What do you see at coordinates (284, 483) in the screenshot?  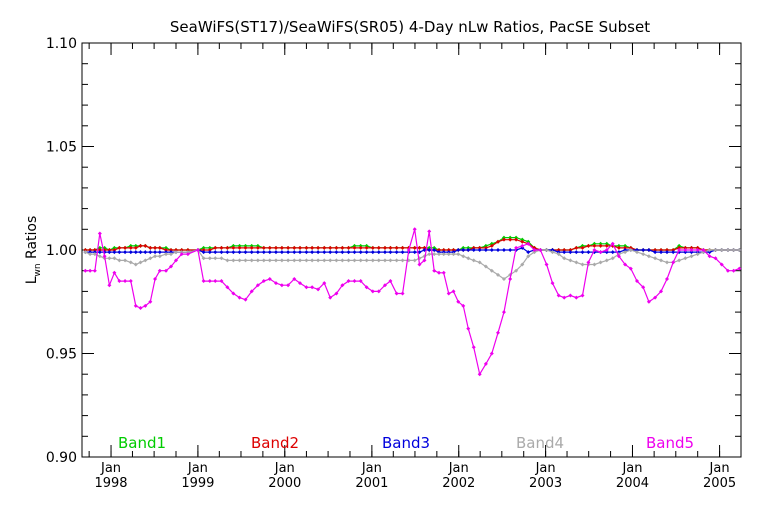 I see `x-tick-year: 2000` at bounding box center [284, 483].